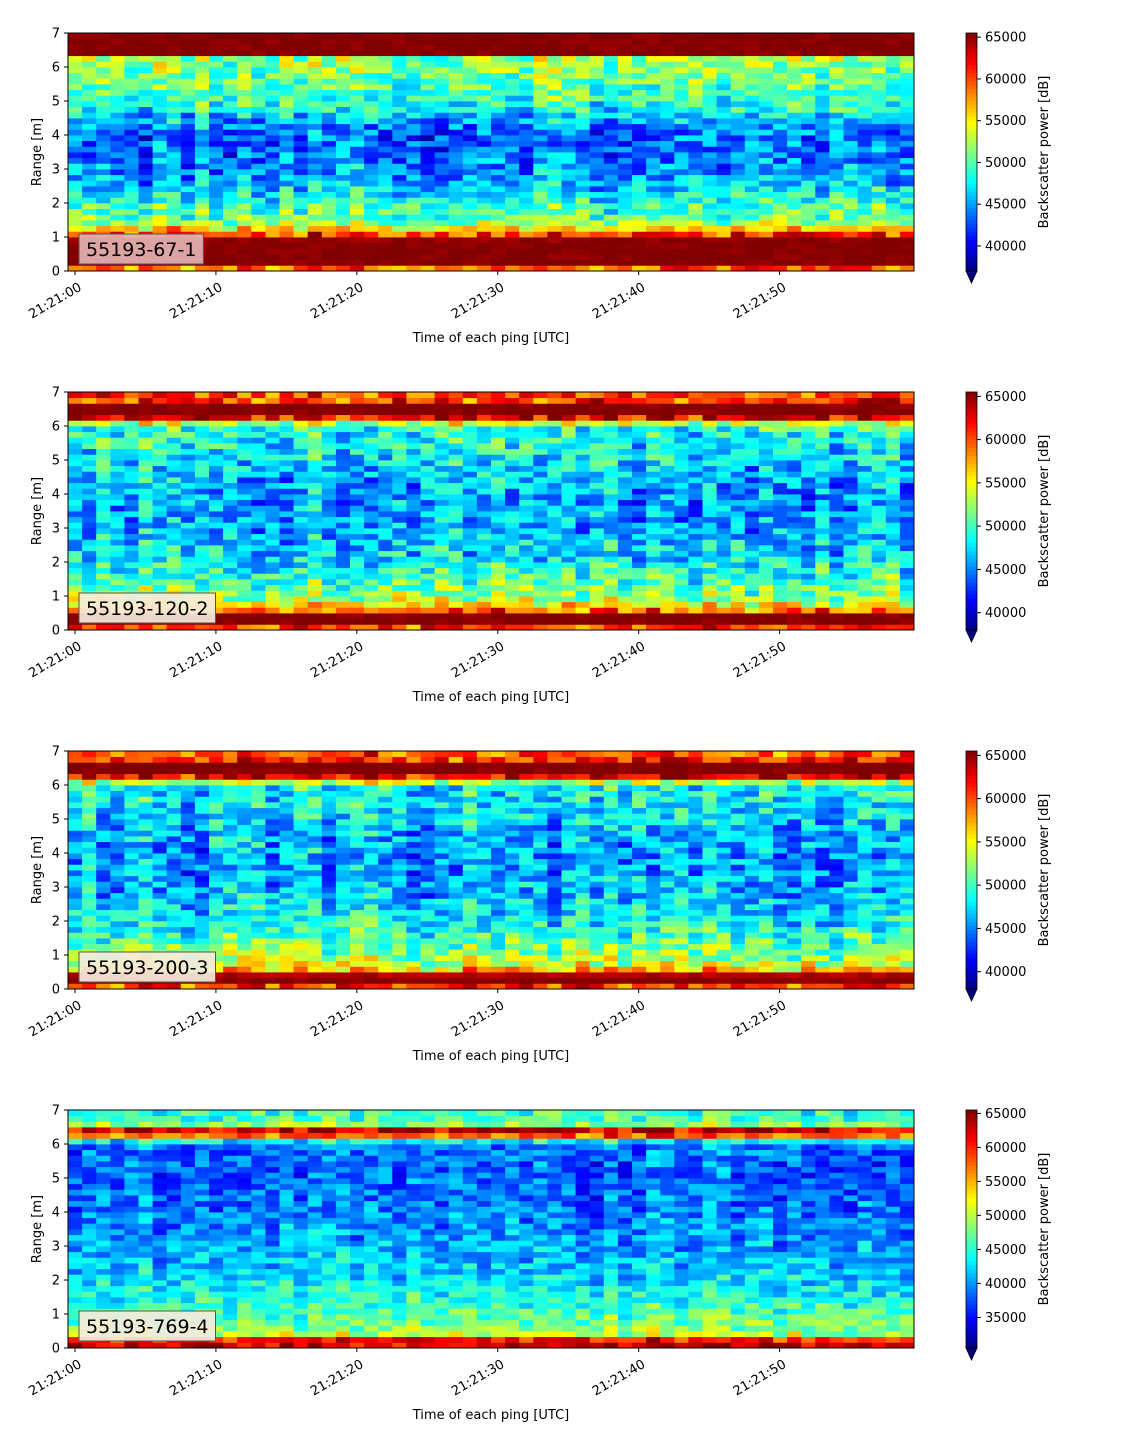 The image size is (1140, 1436). I want to click on x-tick-label: 21:21:10, so click(196, 301).